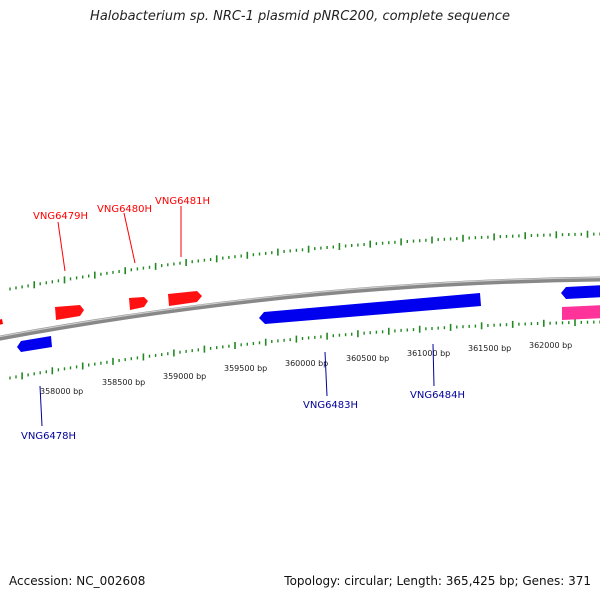  I want to click on accession-text: Accession: NC_002608, so click(77, 581).